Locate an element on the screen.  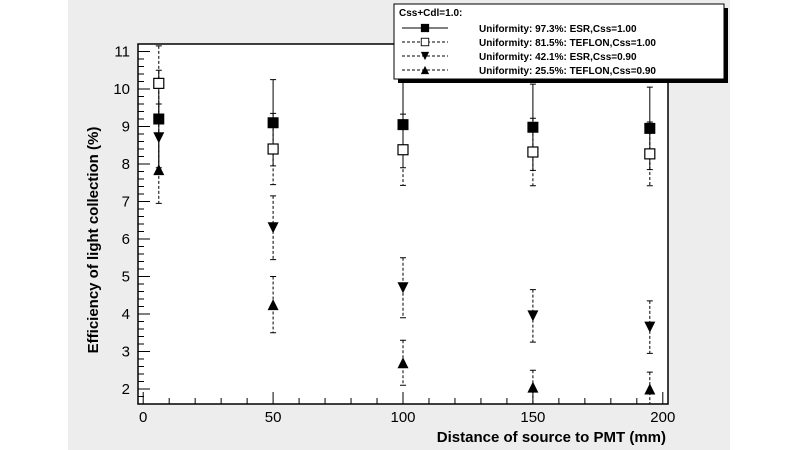
legend-label: Uniformity: 81.5%: TEFLON,Css=1.00 is located at coordinates (567, 43).